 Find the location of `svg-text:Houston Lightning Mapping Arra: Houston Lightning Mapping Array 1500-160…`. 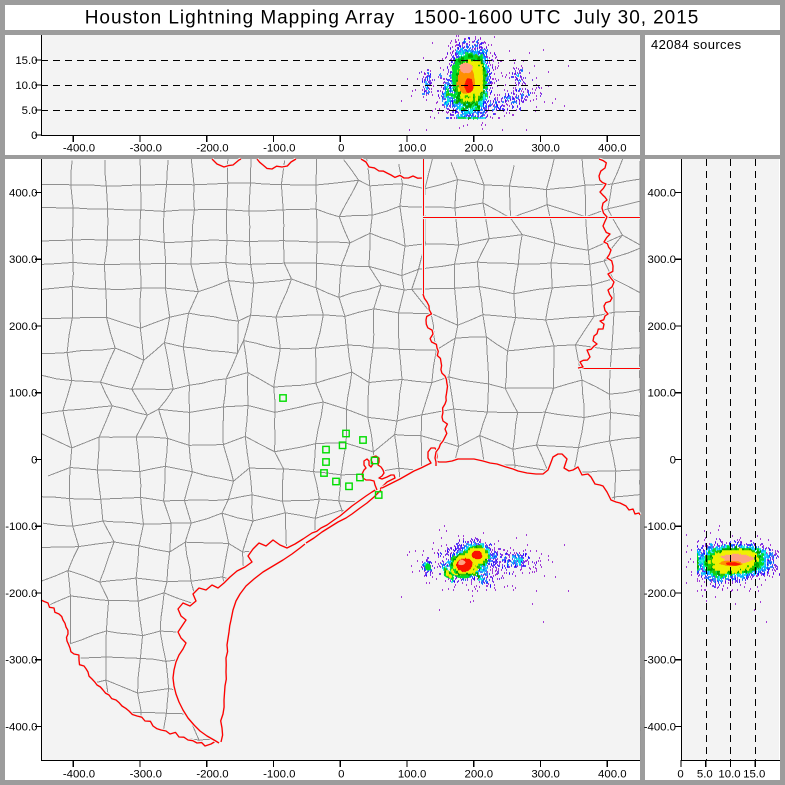

svg-text:Houston Lightning Mapping Arra: Houston Lightning Mapping Array 1500-160… is located at coordinates (392, 18).